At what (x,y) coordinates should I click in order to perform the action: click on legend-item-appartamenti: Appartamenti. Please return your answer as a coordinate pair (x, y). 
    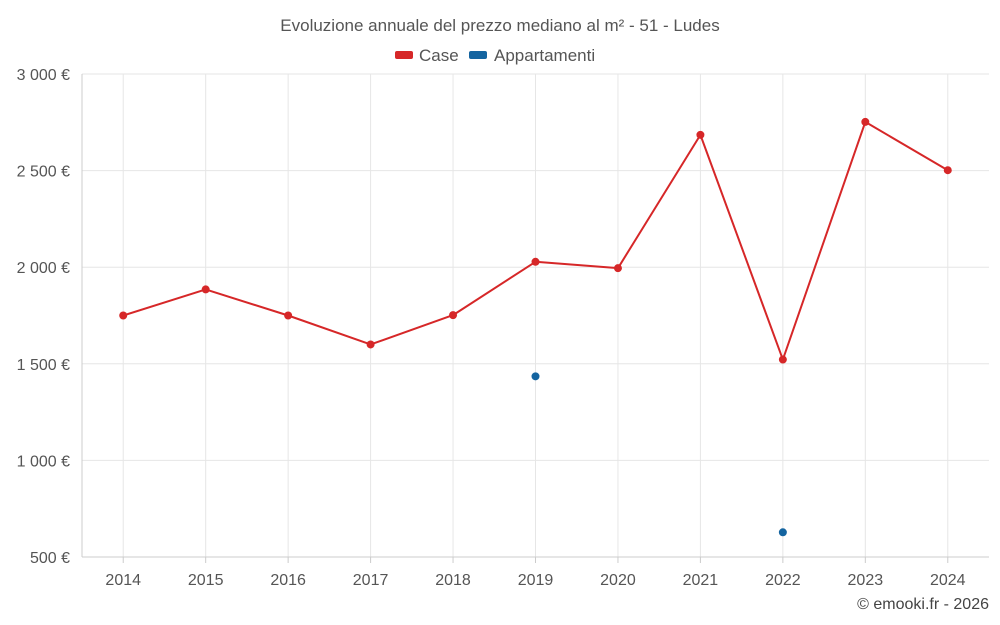
    Looking at the image, I should click on (532, 55).